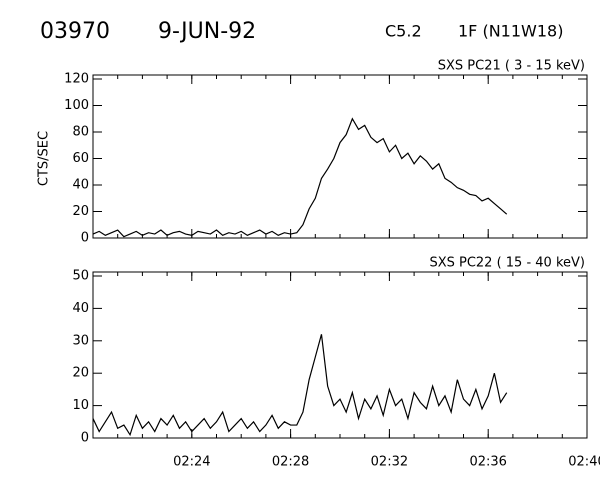 This screenshot has width=600, height=480. I want to click on y-axis-label: CTS/SEC, so click(44, 158).